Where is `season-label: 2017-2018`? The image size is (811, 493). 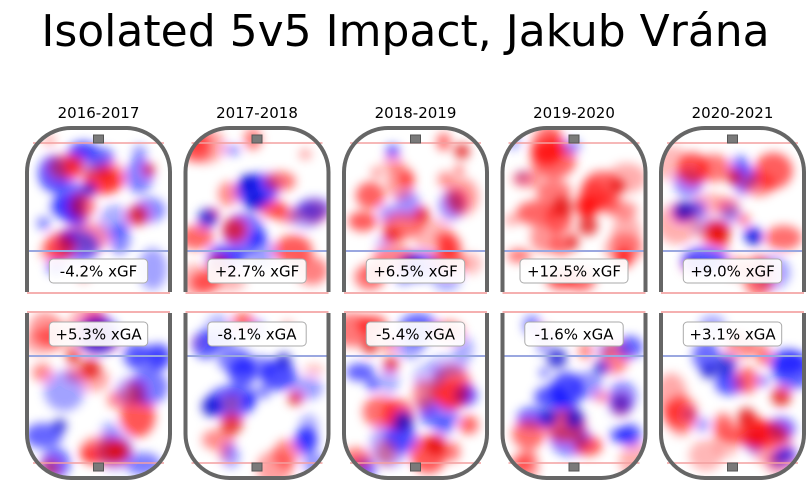 season-label: 2017-2018 is located at coordinates (257, 113).